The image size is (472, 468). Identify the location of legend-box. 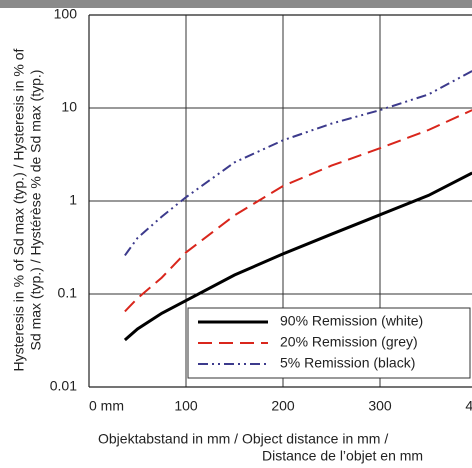
(329, 343).